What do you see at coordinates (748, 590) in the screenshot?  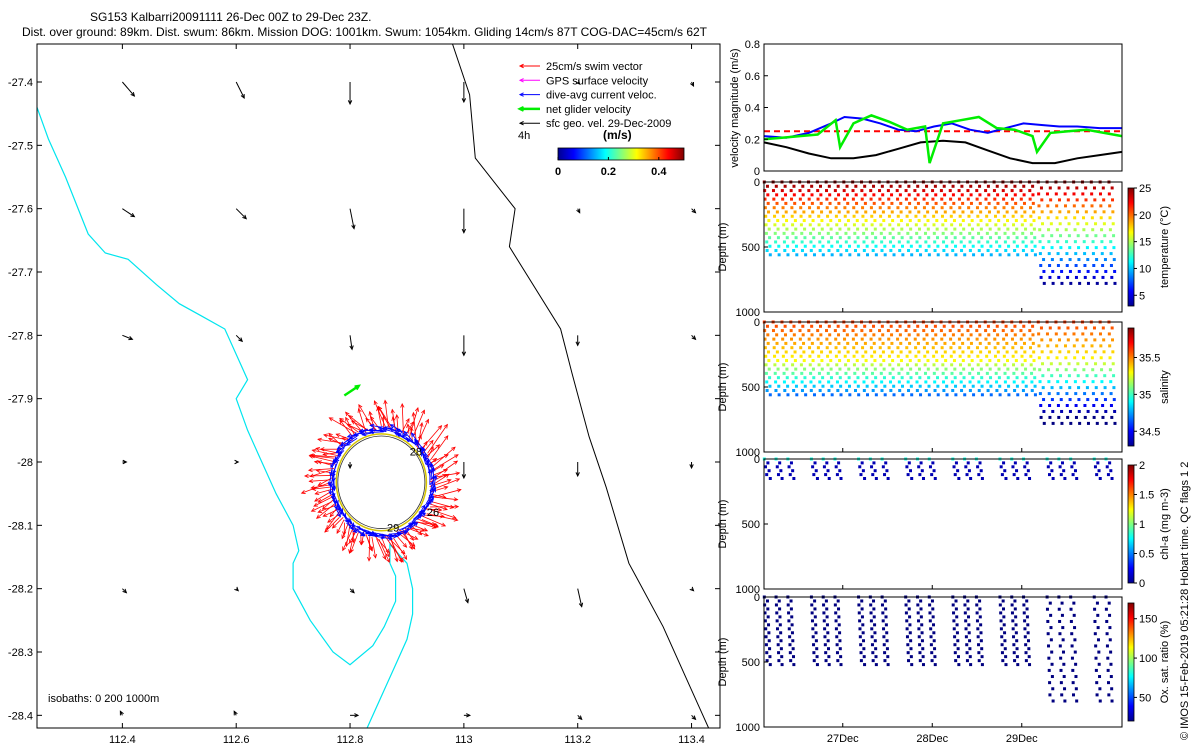 I see `profile-y-tick: 1000` at bounding box center [748, 590].